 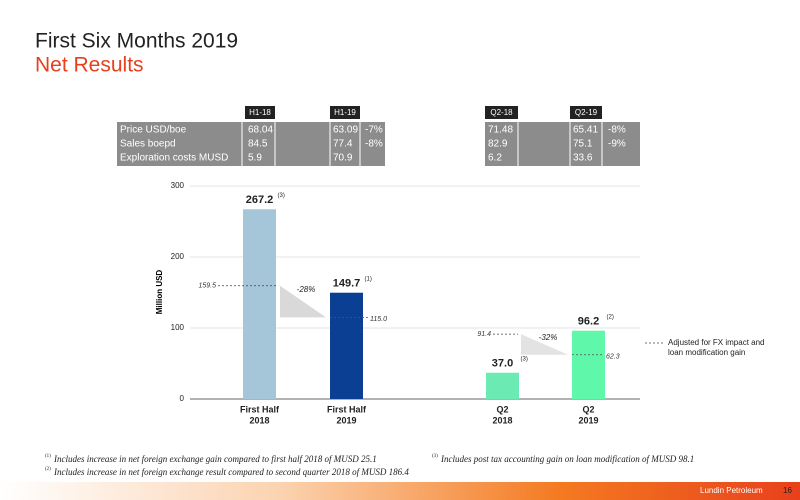 What do you see at coordinates (182, 398) in the screenshot?
I see `y-tick-label: 0` at bounding box center [182, 398].